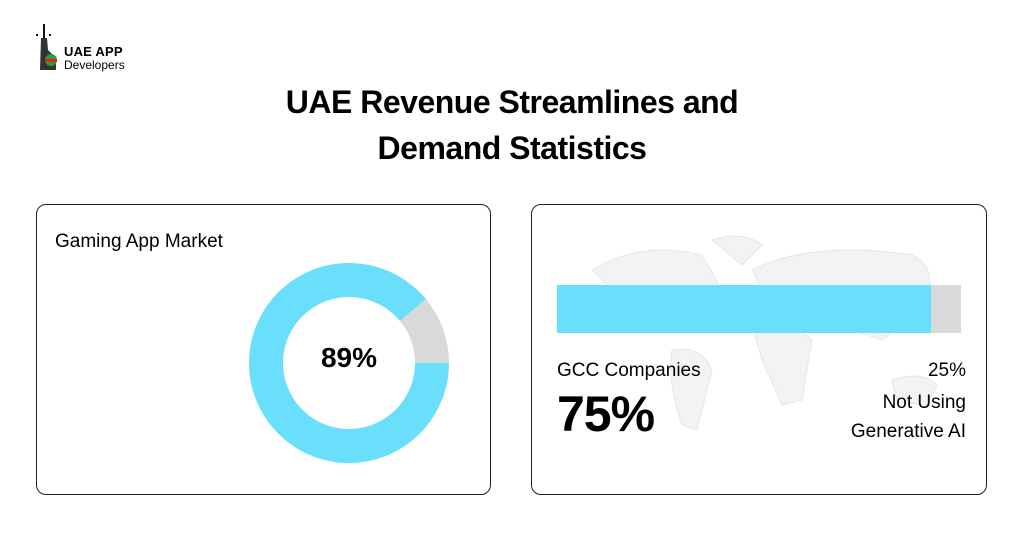 The image size is (1024, 554). I want to click on bar-right-label-2: Generative AI, so click(908, 431).